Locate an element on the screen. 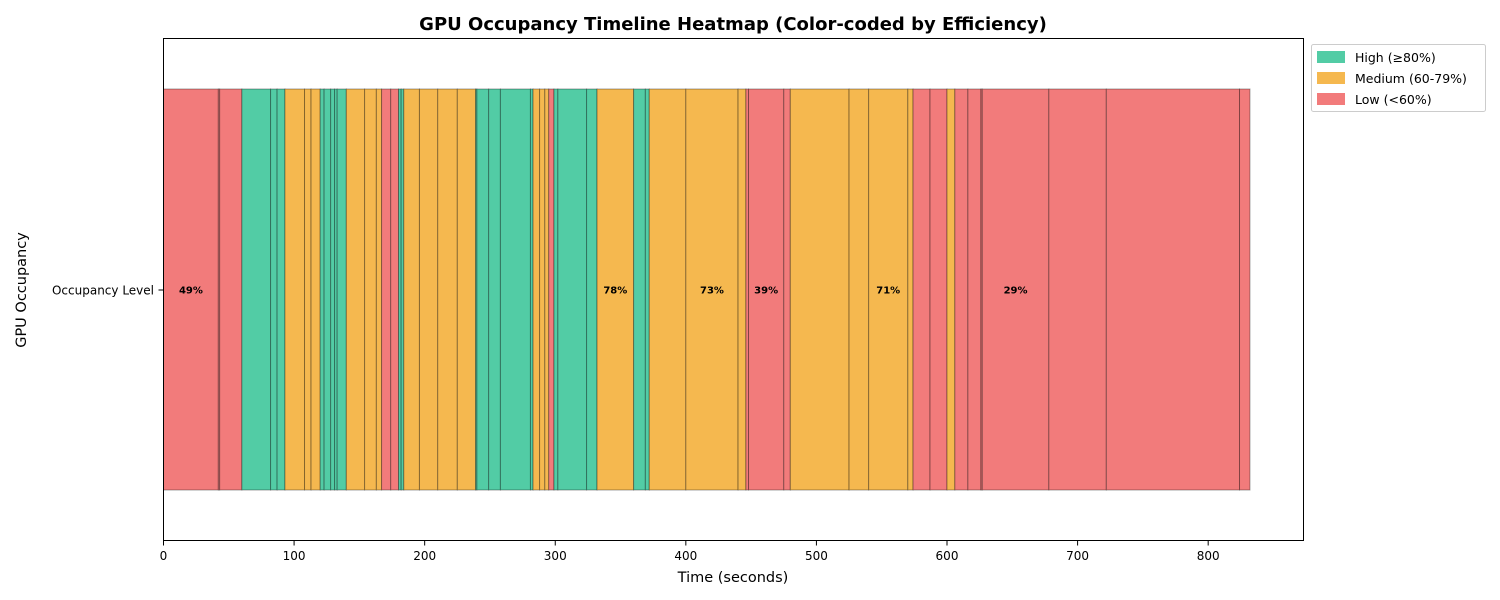 This screenshot has height=600, width=1500. segment-data-label: 78% is located at coordinates (615, 291).